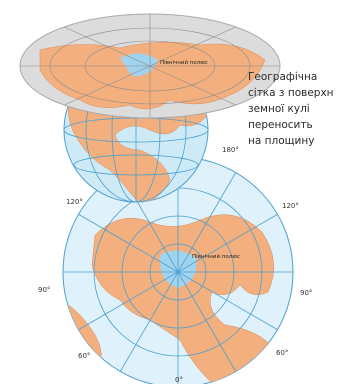  Describe the element at coordinates (281, 141) in the screenshot. I see `caption-line: на площину` at that location.